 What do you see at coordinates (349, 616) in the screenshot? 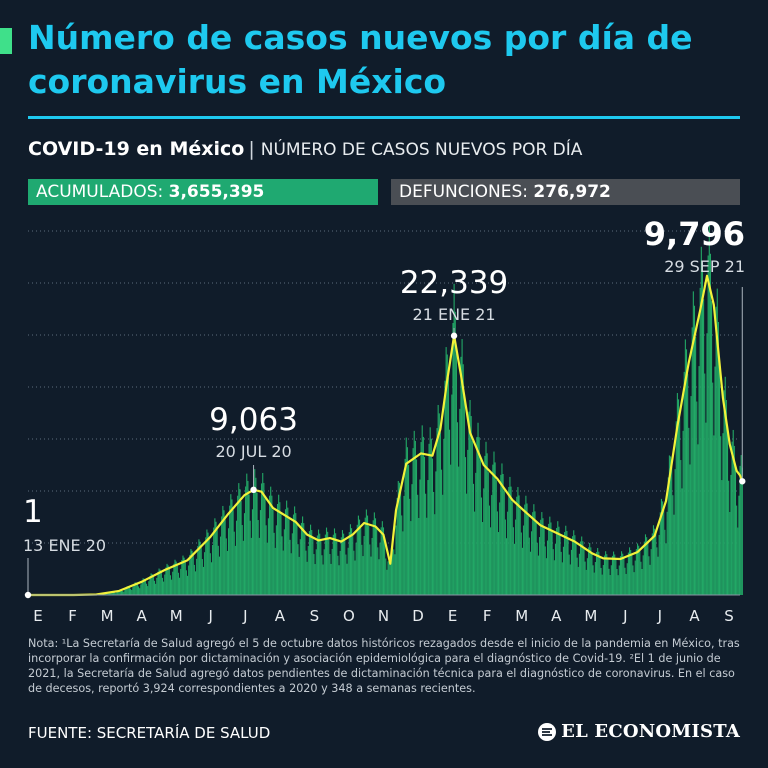
I see `x-tick-label: O` at bounding box center [349, 616].